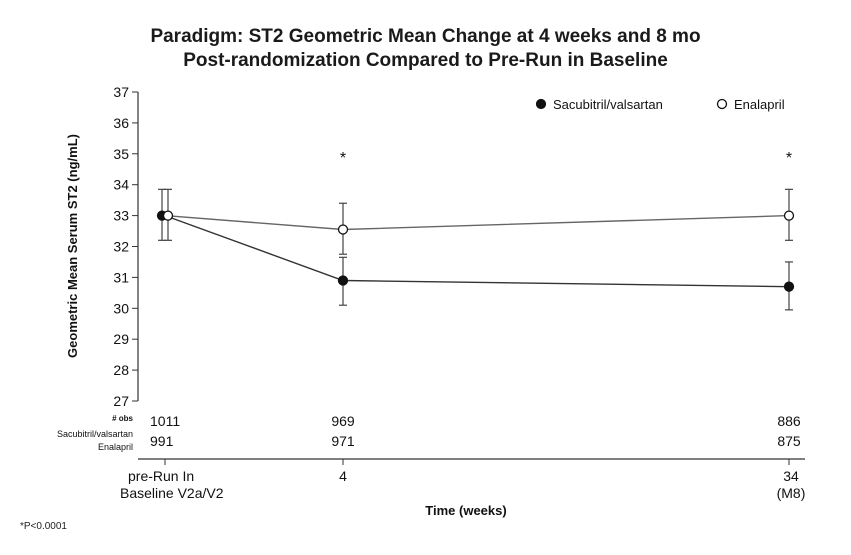  Describe the element at coordinates (121, 216) in the screenshot. I see `y-tick-label: 33` at that location.